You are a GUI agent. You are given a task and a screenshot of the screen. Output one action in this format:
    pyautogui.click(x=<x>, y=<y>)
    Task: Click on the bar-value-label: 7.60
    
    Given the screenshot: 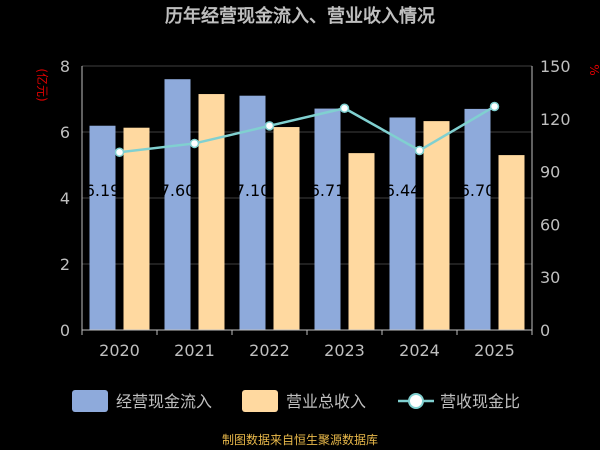 What is the action you would take?
    pyautogui.click(x=178, y=190)
    